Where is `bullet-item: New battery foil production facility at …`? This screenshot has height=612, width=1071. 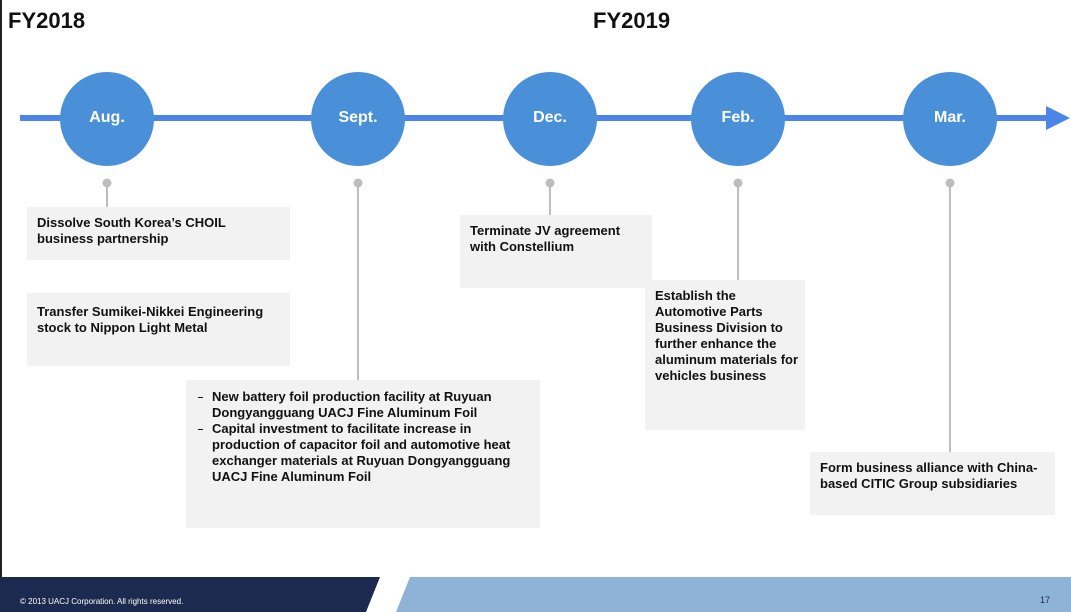 bullet-item: New battery foil production facility at … is located at coordinates (363, 405).